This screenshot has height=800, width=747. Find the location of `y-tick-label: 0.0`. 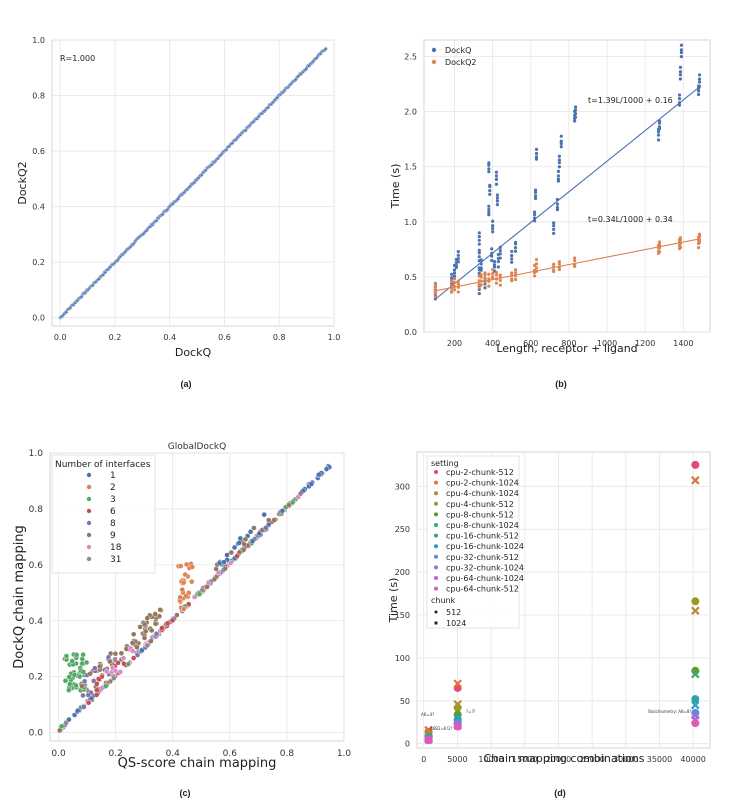

y-tick-label: 0.0 is located at coordinates (410, 332).